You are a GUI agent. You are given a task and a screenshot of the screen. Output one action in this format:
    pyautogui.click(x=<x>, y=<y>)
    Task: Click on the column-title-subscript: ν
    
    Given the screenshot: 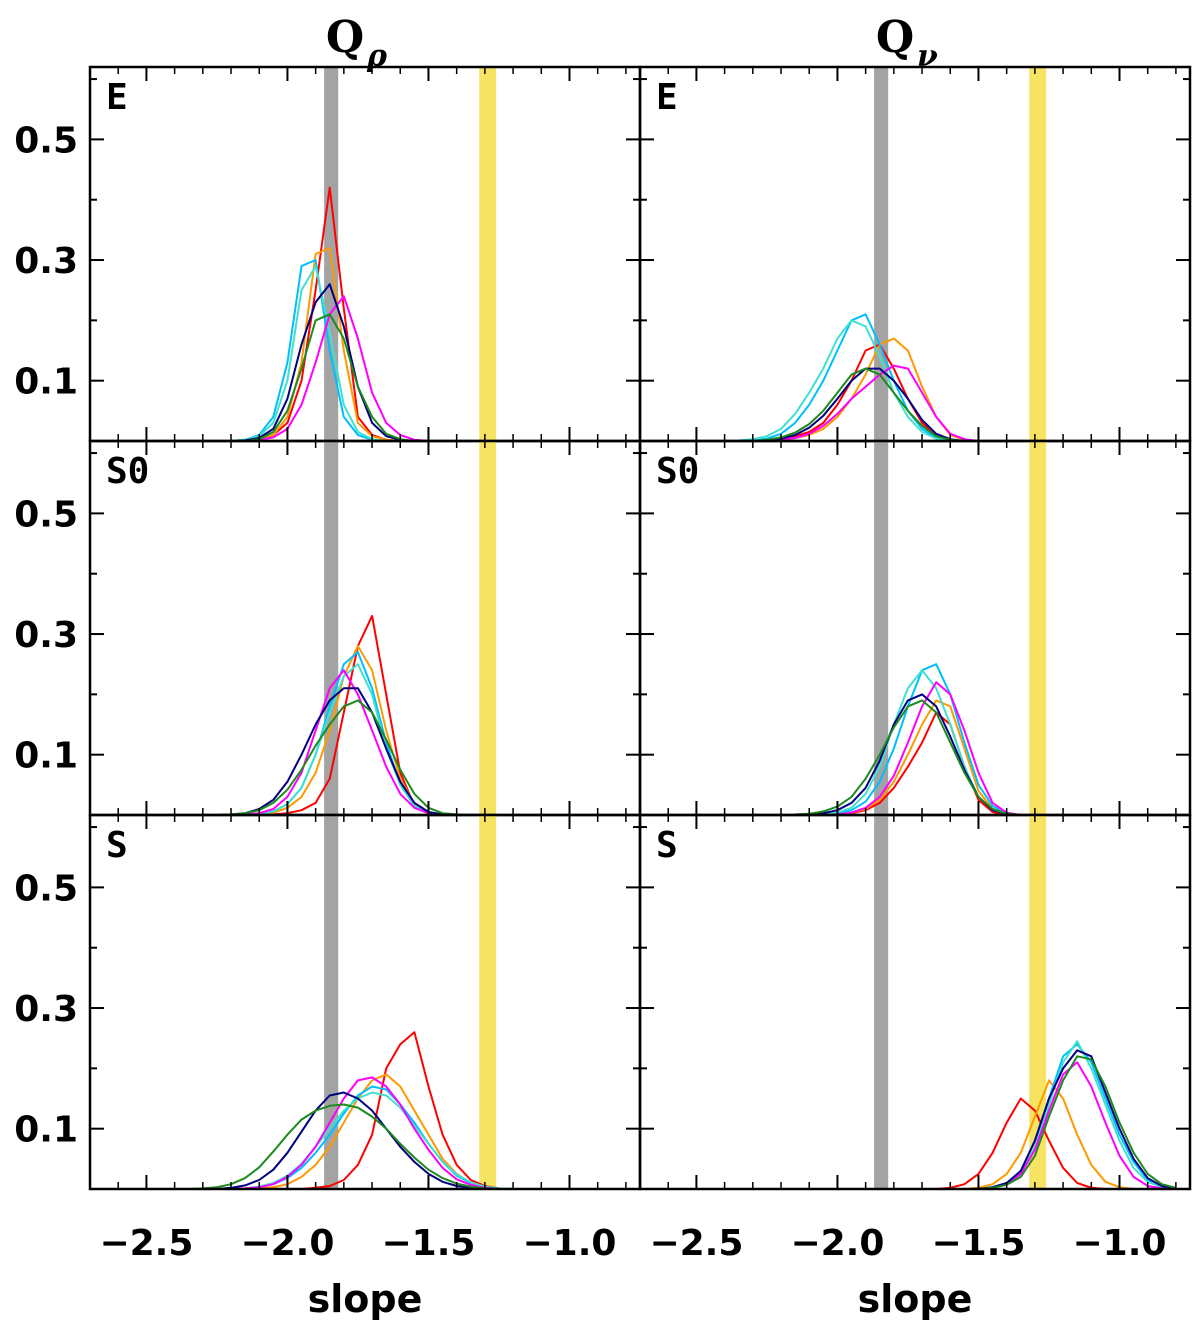 What is the action you would take?
    pyautogui.click(x=927, y=56)
    